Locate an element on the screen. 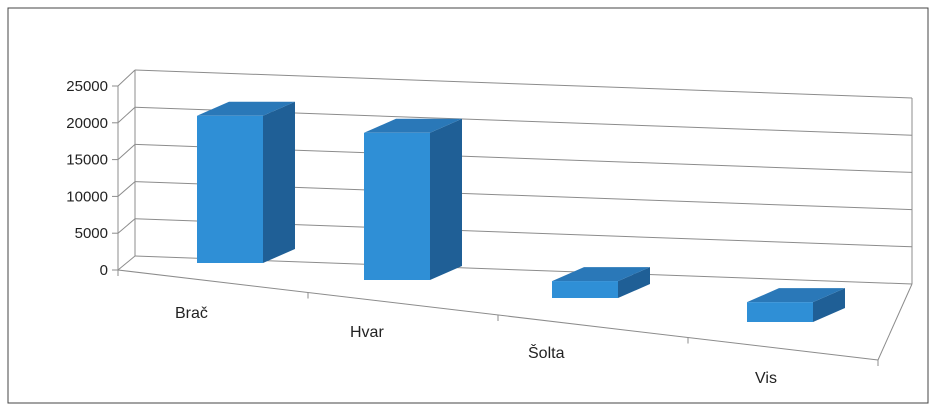 This screenshot has width=937, height=413. x-axis-labels: Brač Hvar Šolta Vis is located at coordinates (476, 346).